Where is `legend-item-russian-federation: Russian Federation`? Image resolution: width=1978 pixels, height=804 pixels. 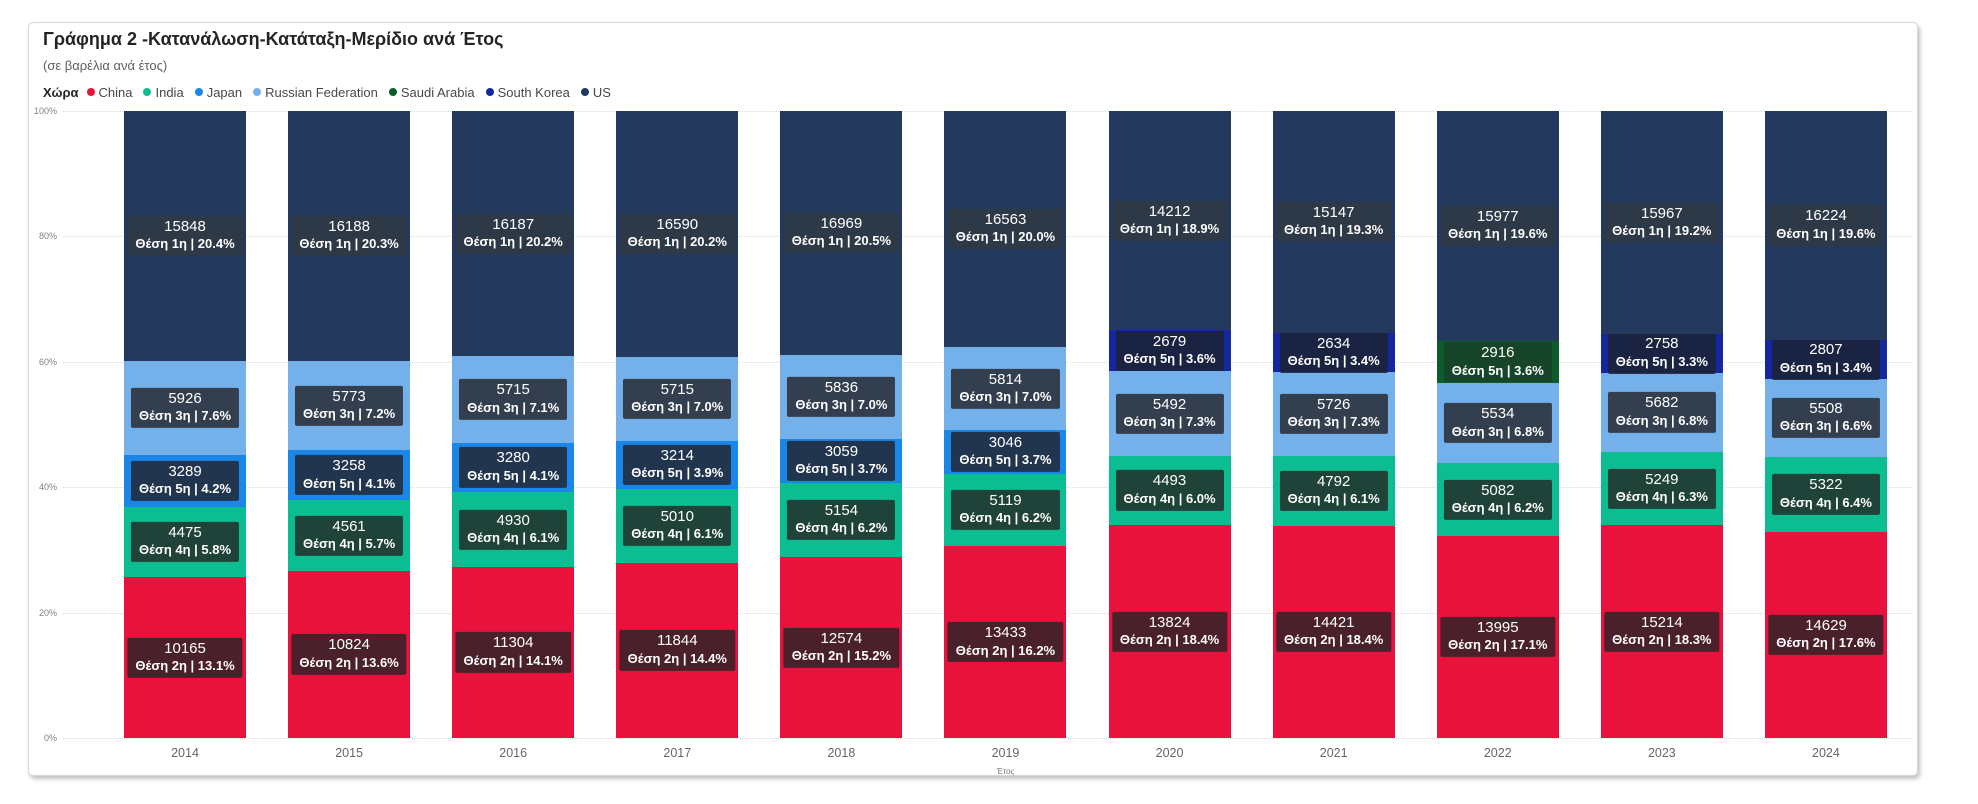 legend-item-russian-federation: Russian Federation is located at coordinates (315, 92).